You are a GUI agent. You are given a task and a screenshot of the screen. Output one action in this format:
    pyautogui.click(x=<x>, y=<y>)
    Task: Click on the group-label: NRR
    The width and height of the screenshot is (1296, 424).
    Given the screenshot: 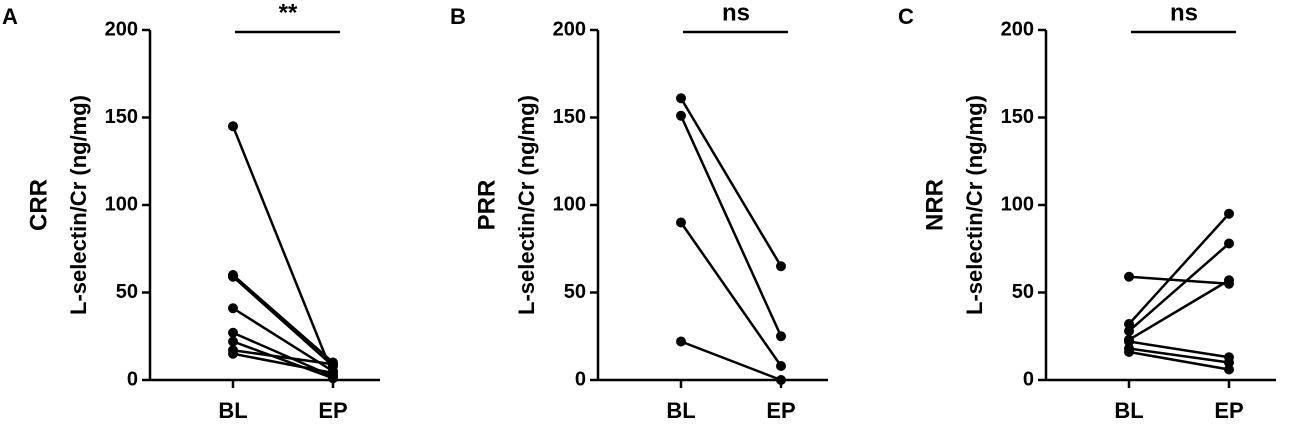 What is the action you would take?
    pyautogui.click(x=934, y=205)
    